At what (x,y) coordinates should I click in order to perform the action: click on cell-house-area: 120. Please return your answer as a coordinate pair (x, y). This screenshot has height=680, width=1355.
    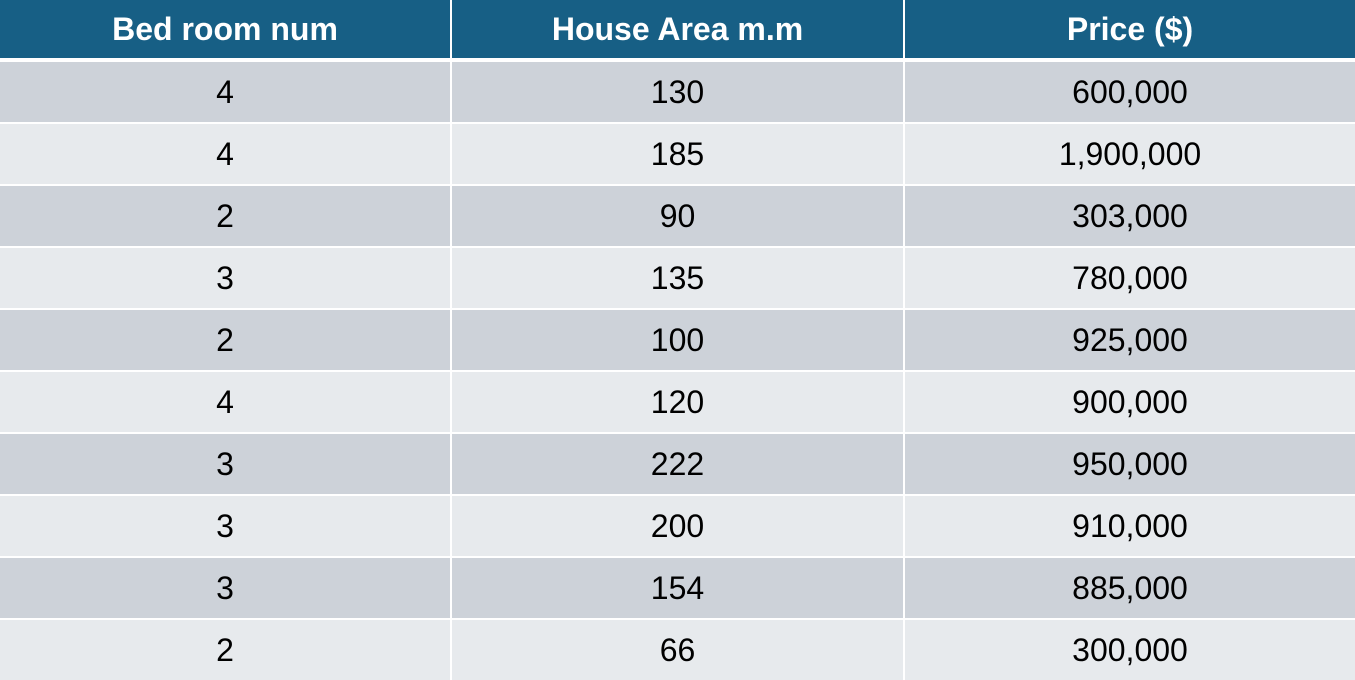
    Looking at the image, I should click on (677, 401).